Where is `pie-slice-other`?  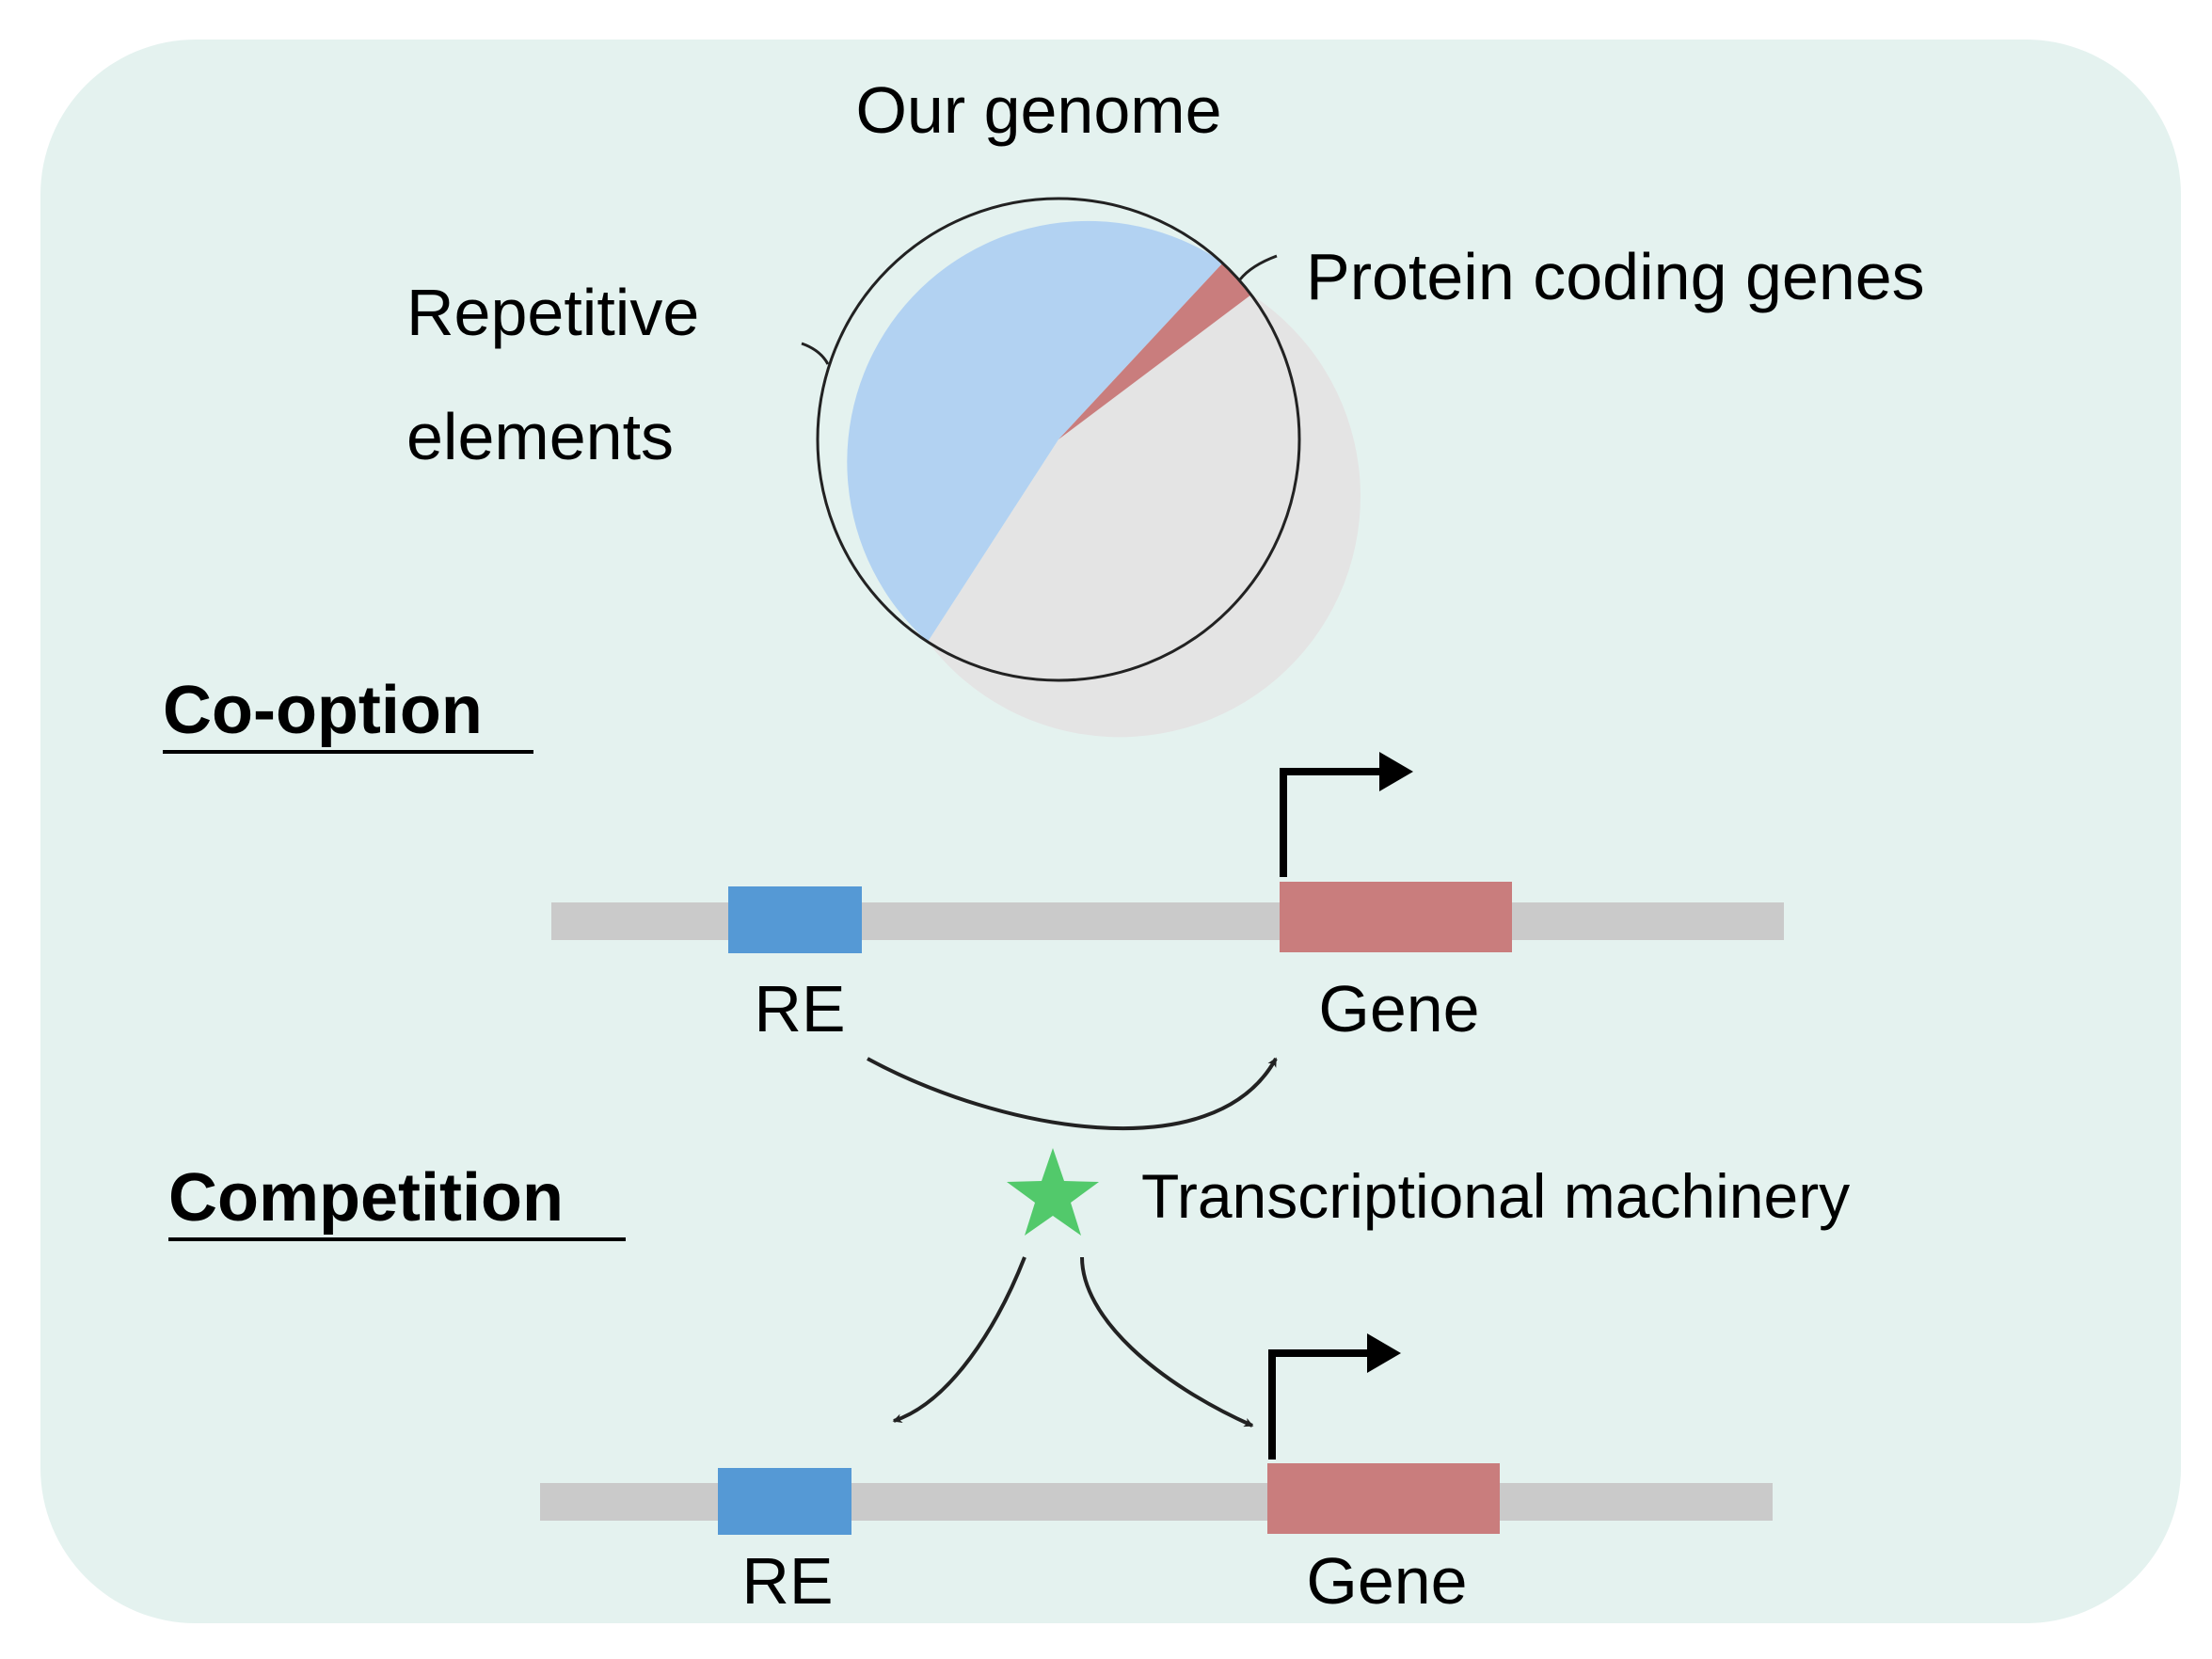
pie-slice-other is located at coordinates (1144, 517).